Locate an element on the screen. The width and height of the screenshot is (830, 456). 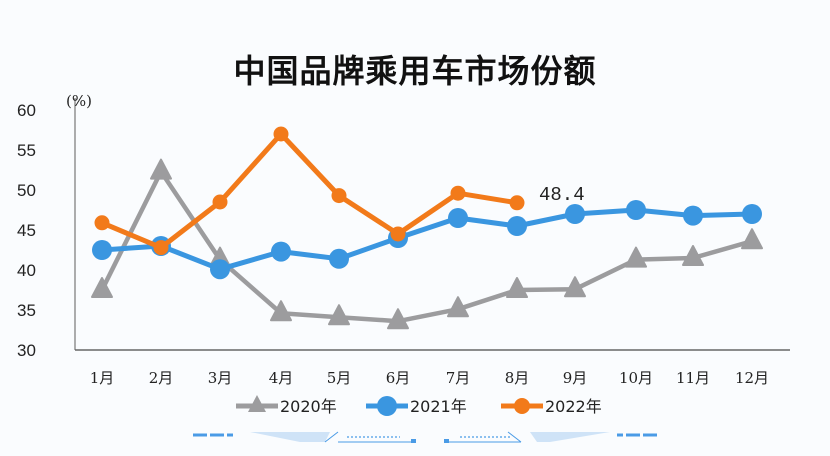
legend-item: 2021年 is located at coordinates (416, 406).